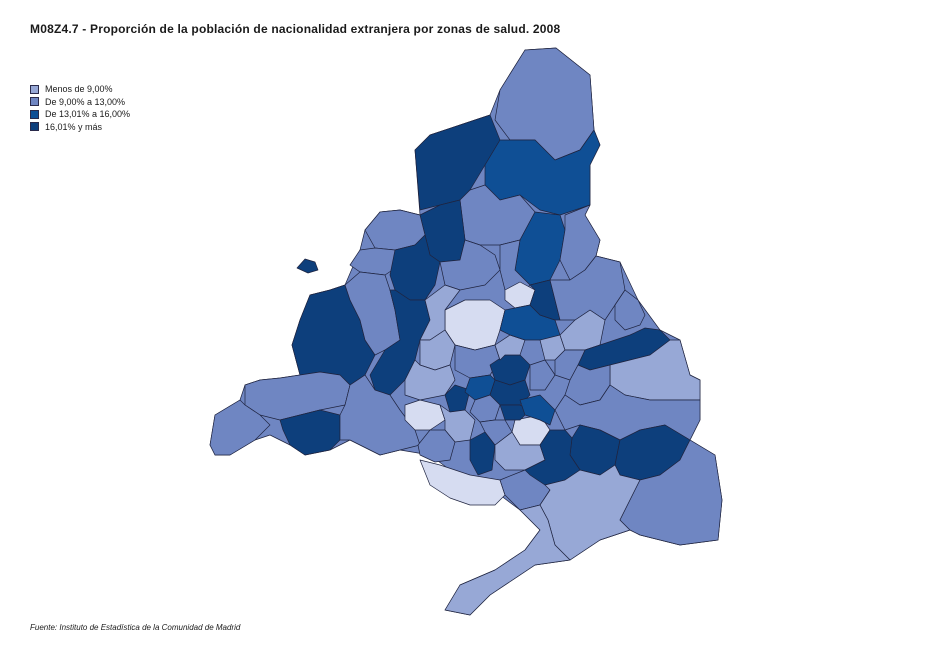 The height and width of the screenshot is (662, 935). I want to click on legend-label: Menos de 9,00%, so click(79, 89).